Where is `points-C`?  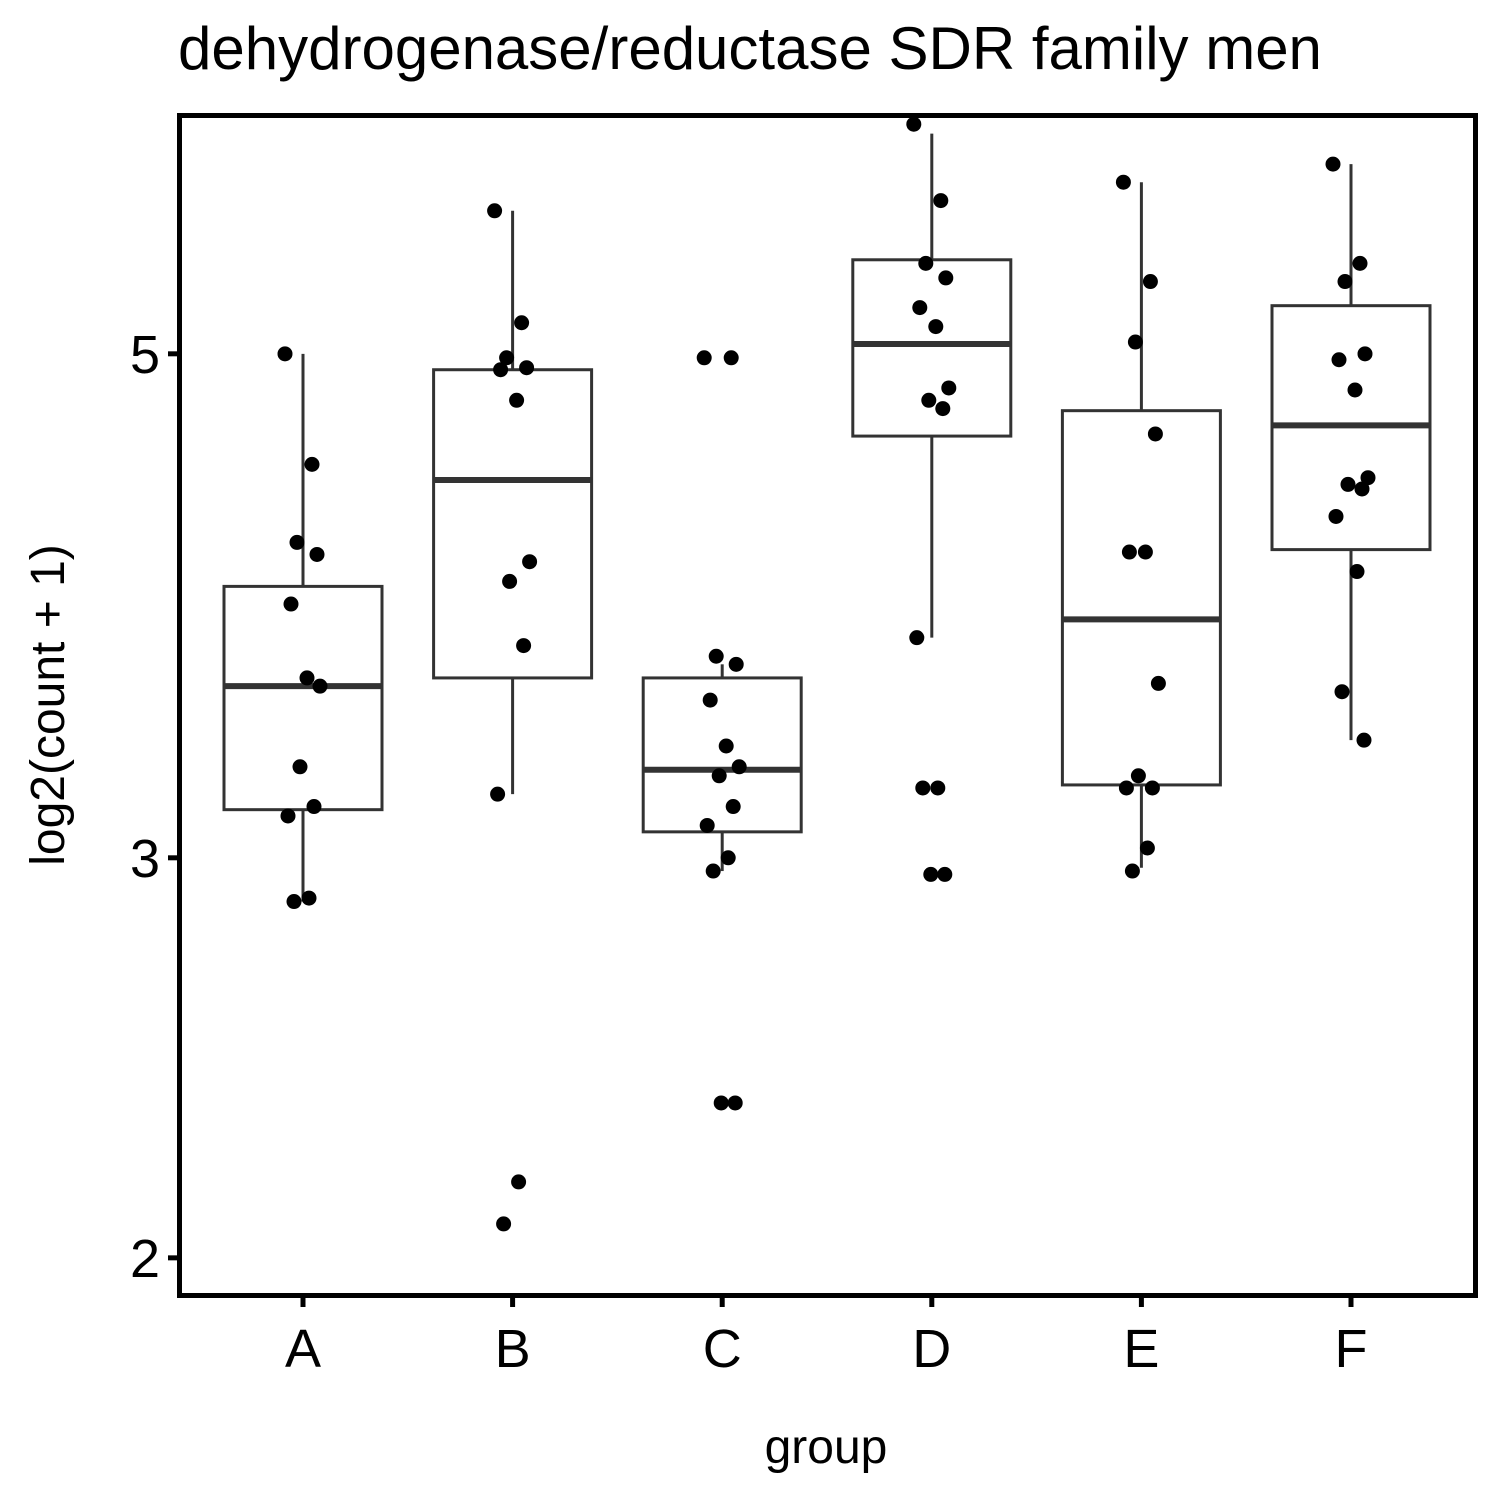 points-C is located at coordinates (721, 730).